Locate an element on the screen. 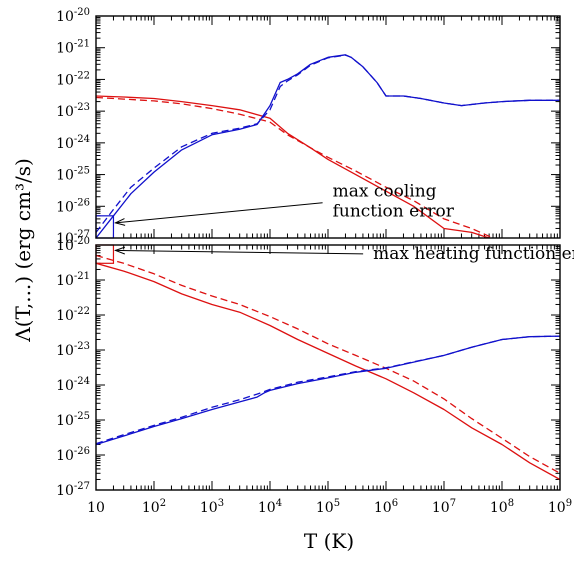 The width and height of the screenshot is (574, 561). x-tick-label-exponent: 8 is located at coordinates (511, 503).